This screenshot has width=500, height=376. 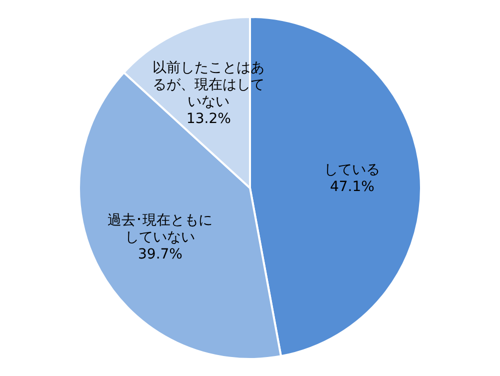 What do you see at coordinates (160, 229) in the screenshot?
I see `slice-label: 過去･現在ともにしていない` at bounding box center [160, 229].